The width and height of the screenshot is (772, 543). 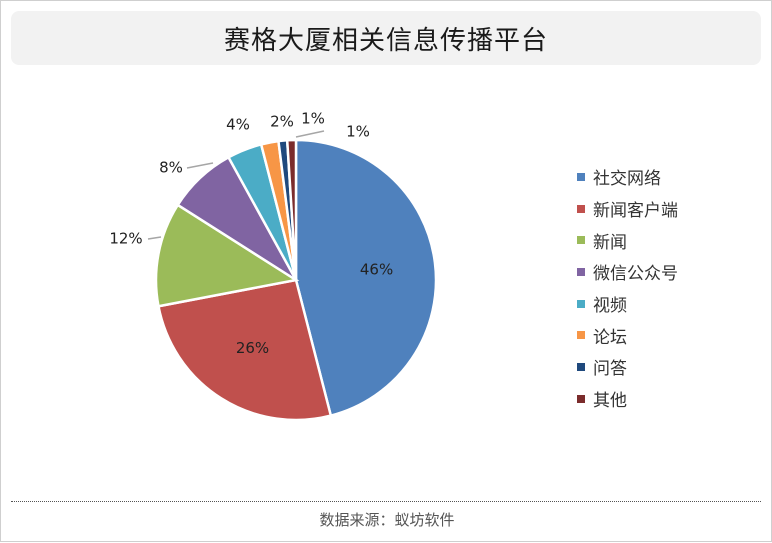 I want to click on data-label-6: 2%, so click(x=282, y=122).